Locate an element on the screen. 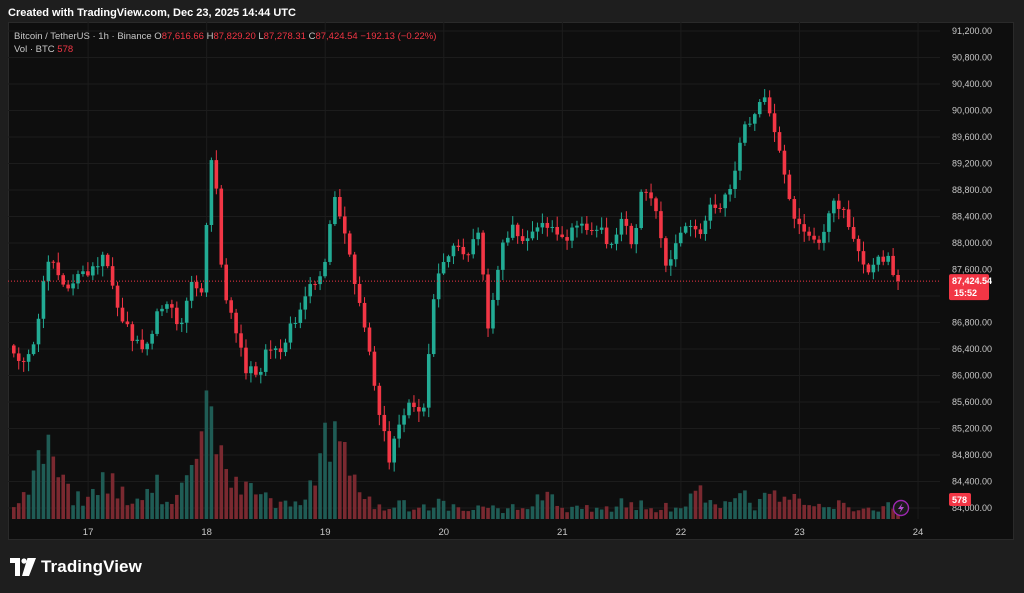 The image size is (1024, 593). volume-value: 578 is located at coordinates (65, 49).